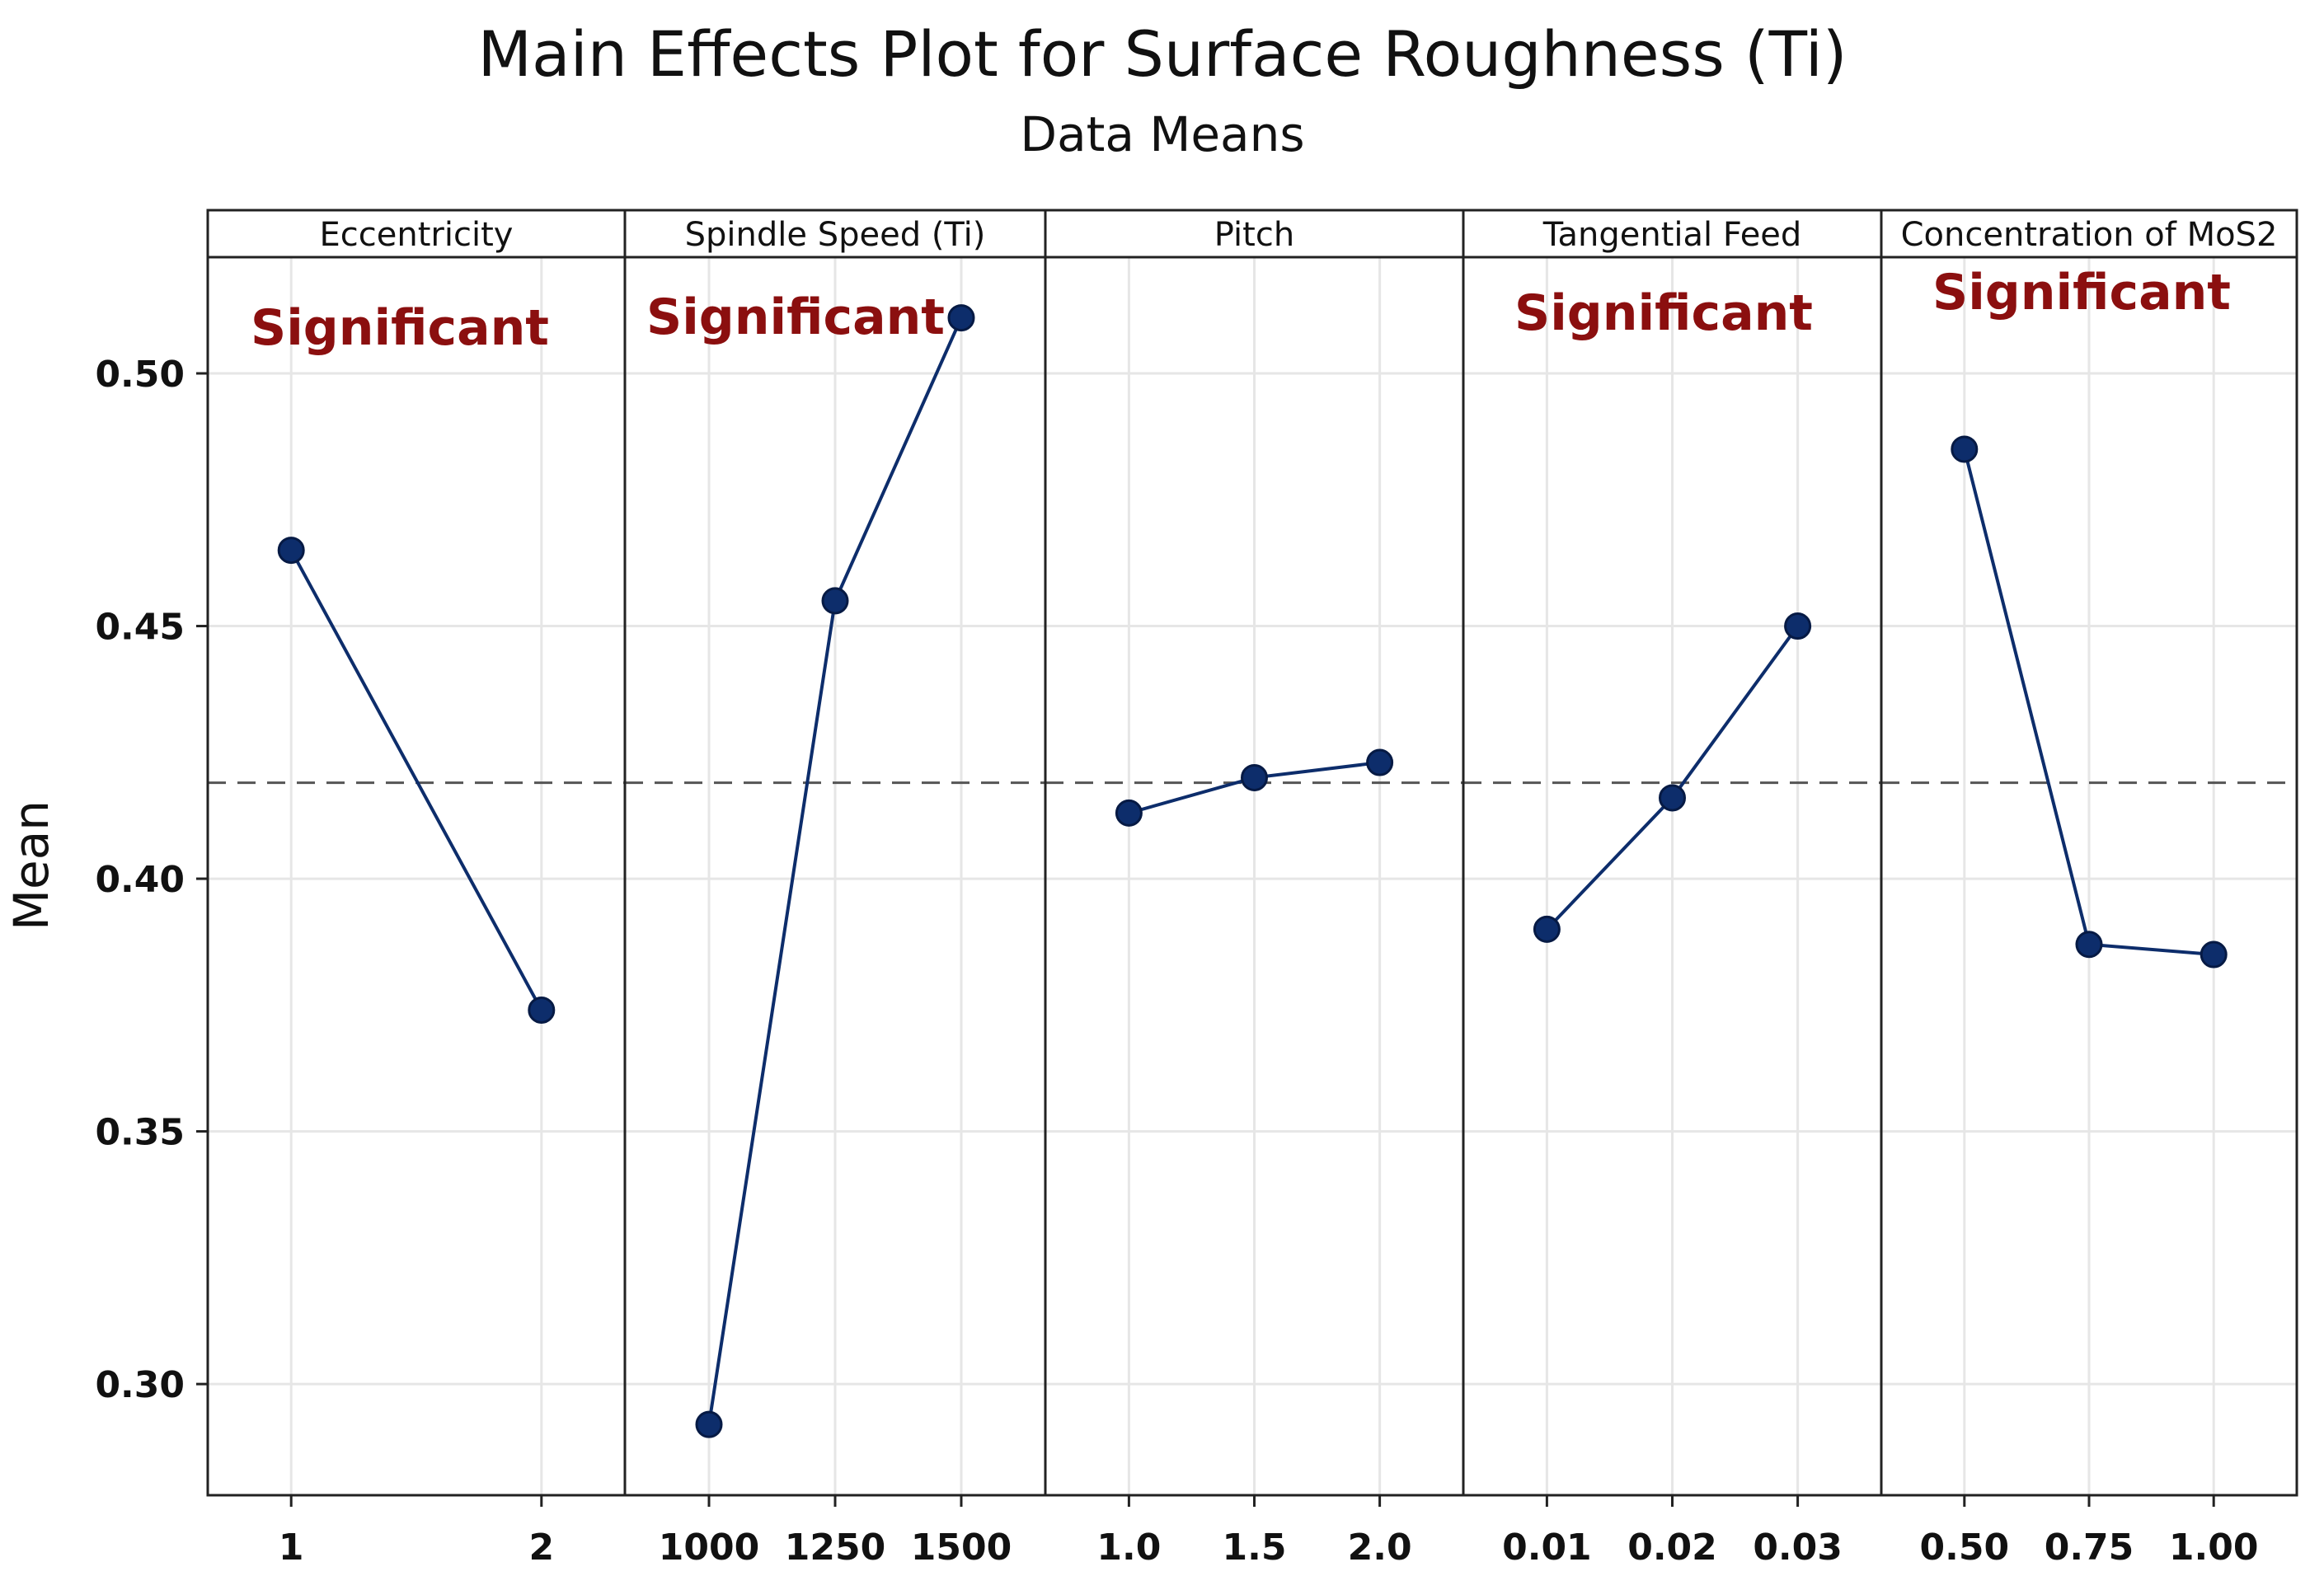  I want to click on x-tick-label: 1250, so click(835, 1548).